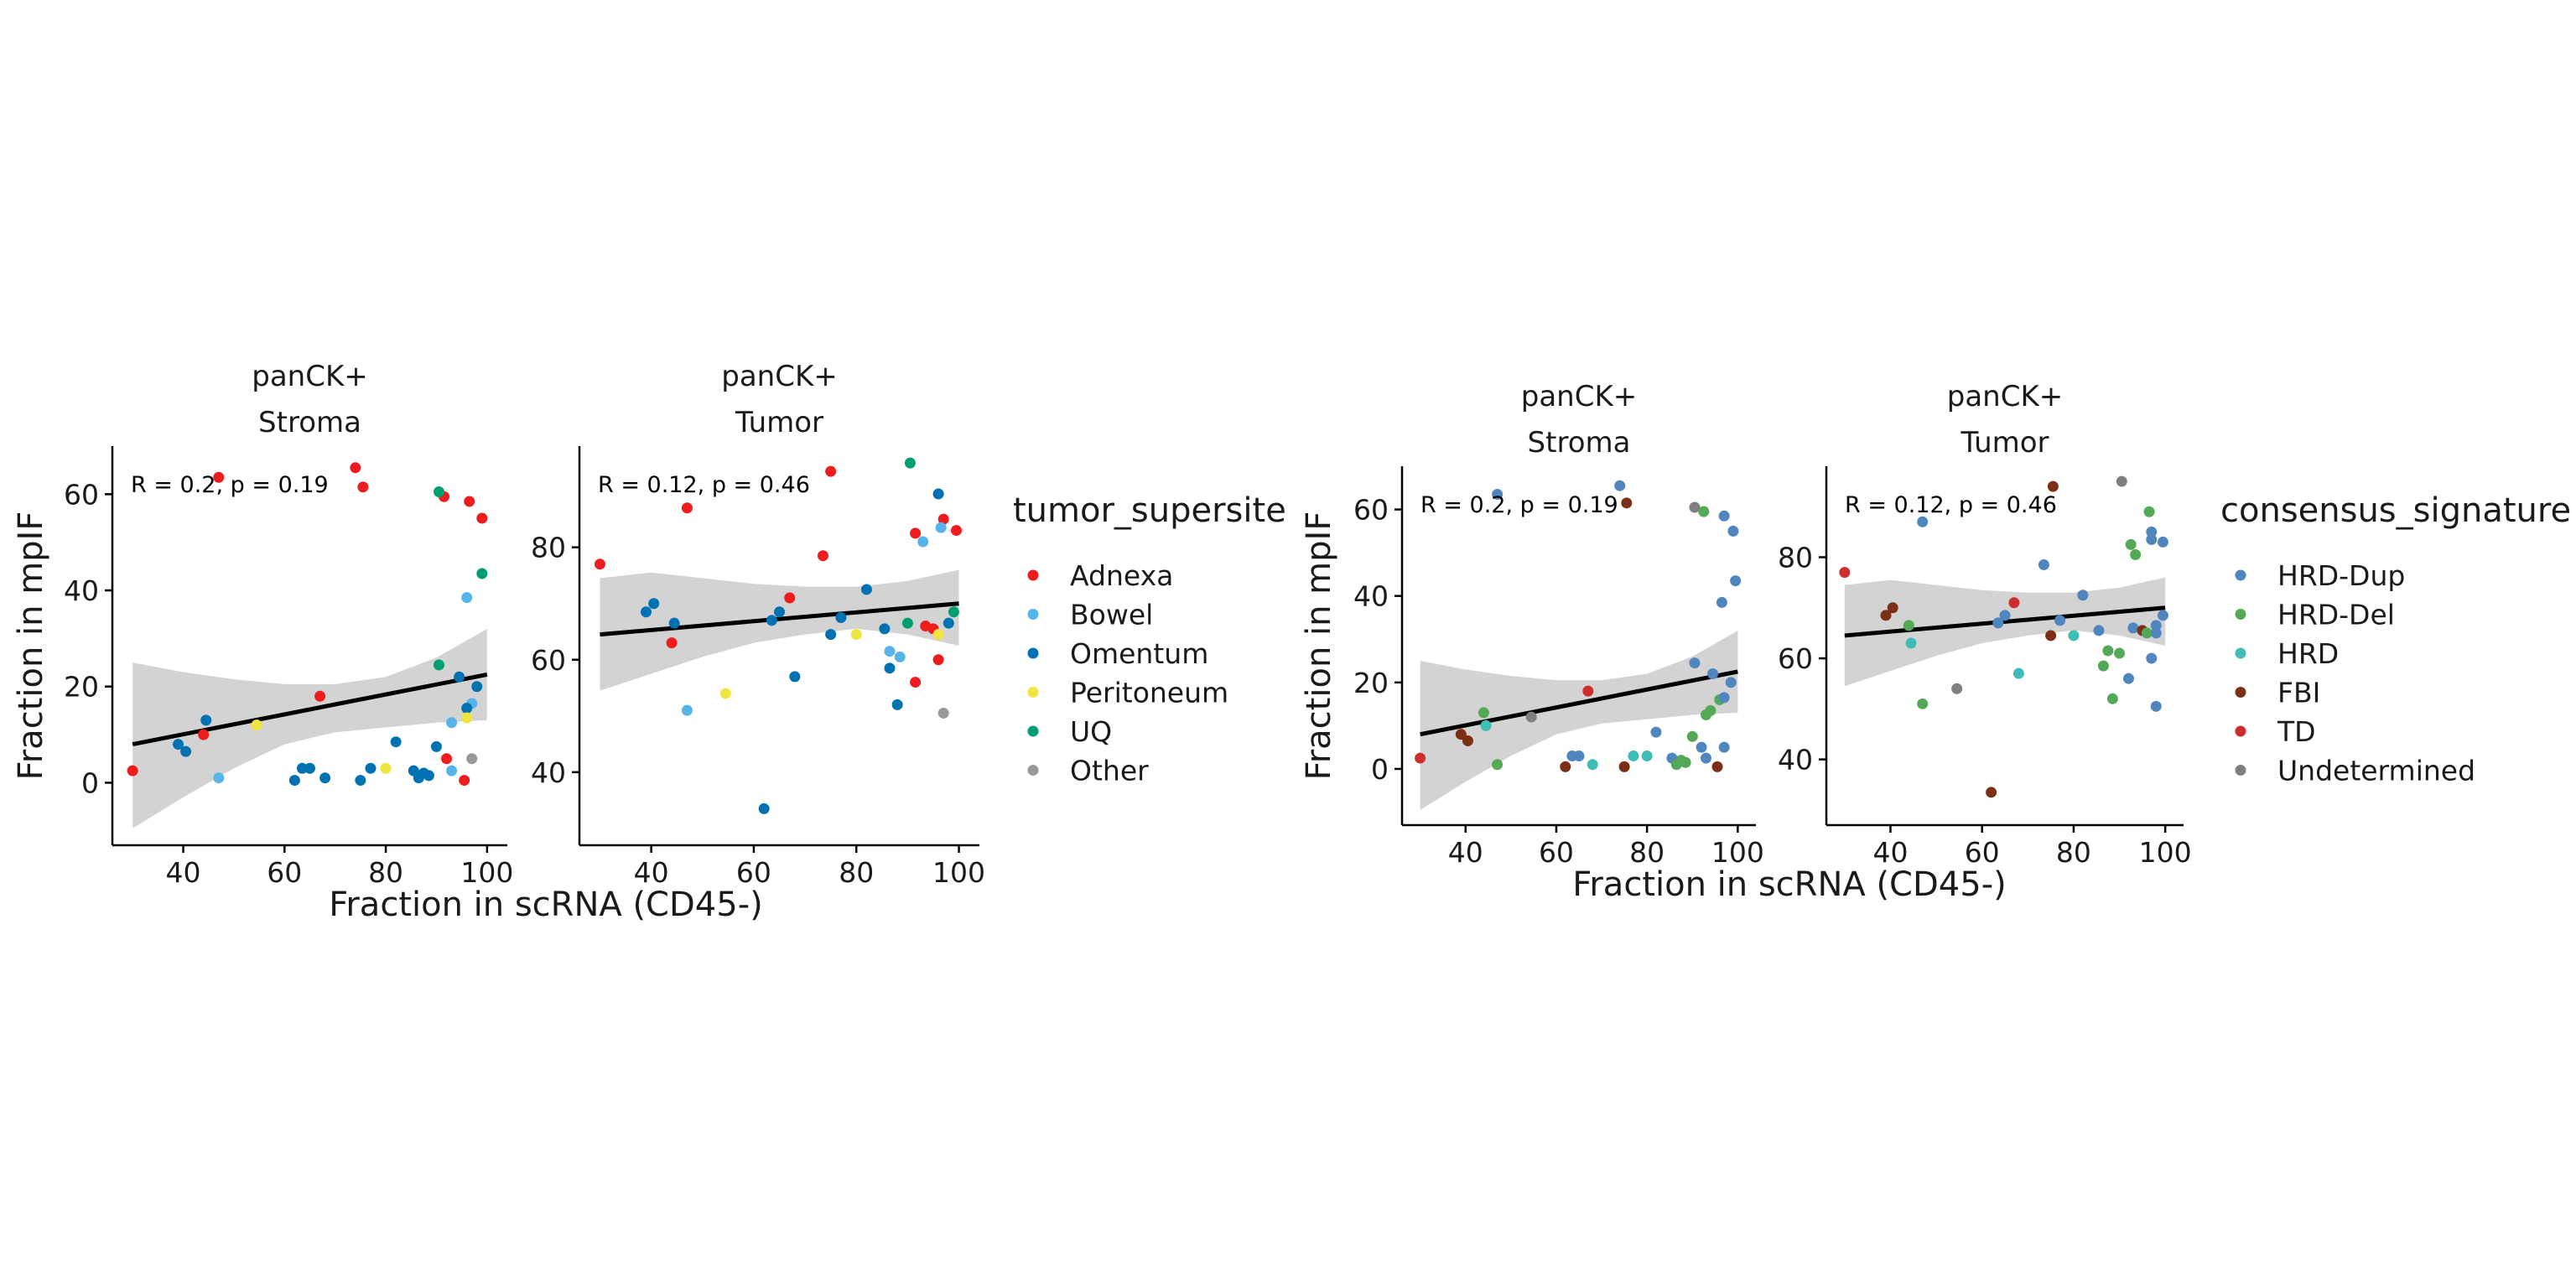  What do you see at coordinates (1121, 575) in the screenshot?
I see `legend-label: Adnexa` at bounding box center [1121, 575].